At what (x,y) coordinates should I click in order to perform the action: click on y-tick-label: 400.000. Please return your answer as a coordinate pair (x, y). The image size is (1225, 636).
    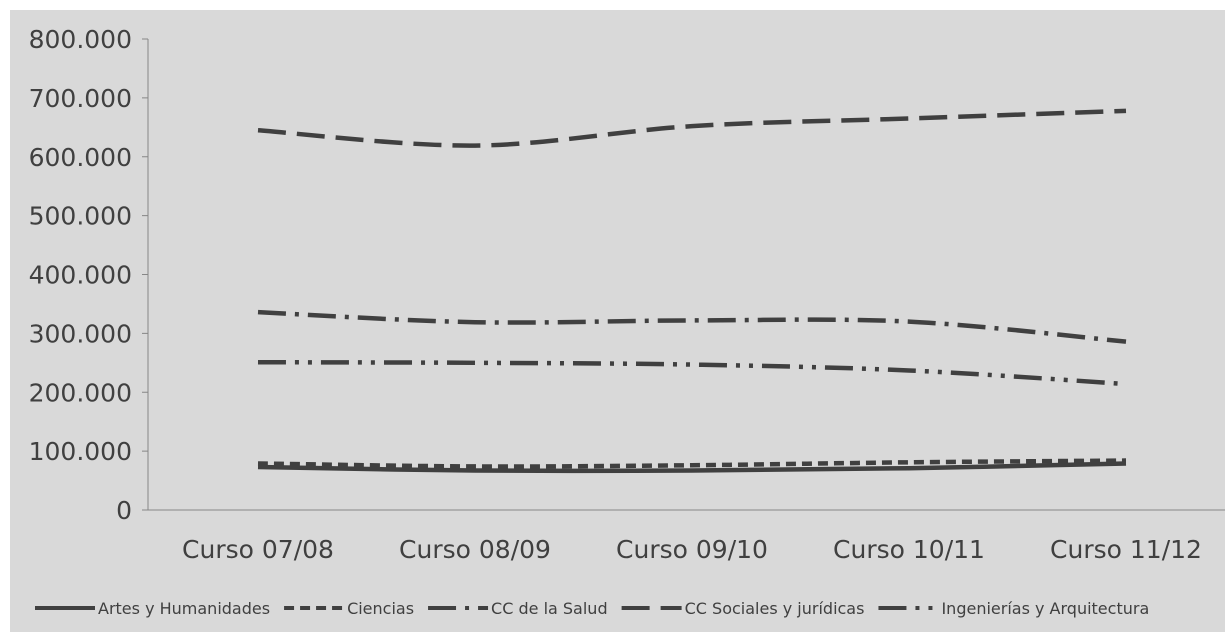
    Looking at the image, I should click on (80, 275).